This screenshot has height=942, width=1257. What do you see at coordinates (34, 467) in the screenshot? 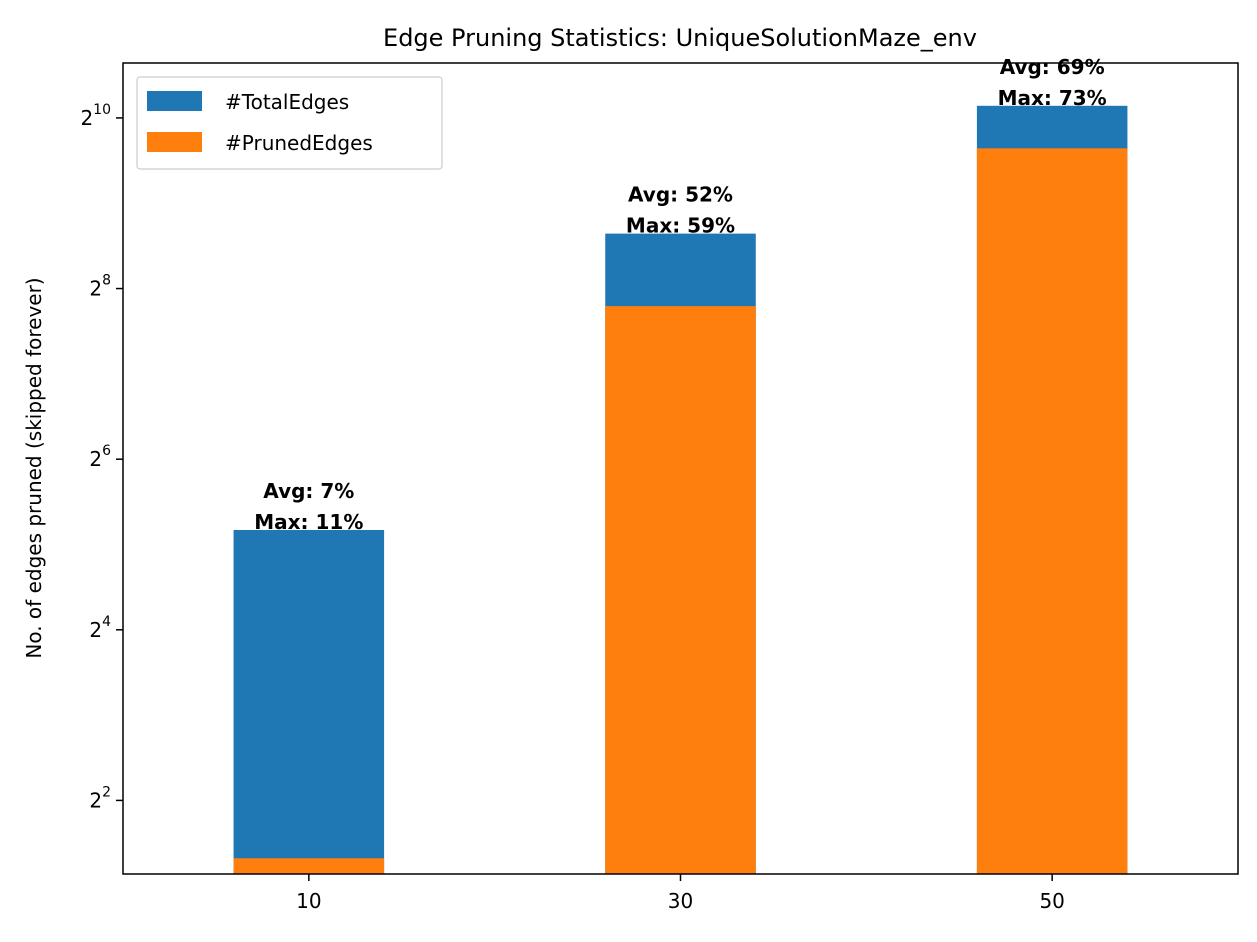
I see `y-axis-label: No. of edges pruned (skipped forever)` at bounding box center [34, 467].